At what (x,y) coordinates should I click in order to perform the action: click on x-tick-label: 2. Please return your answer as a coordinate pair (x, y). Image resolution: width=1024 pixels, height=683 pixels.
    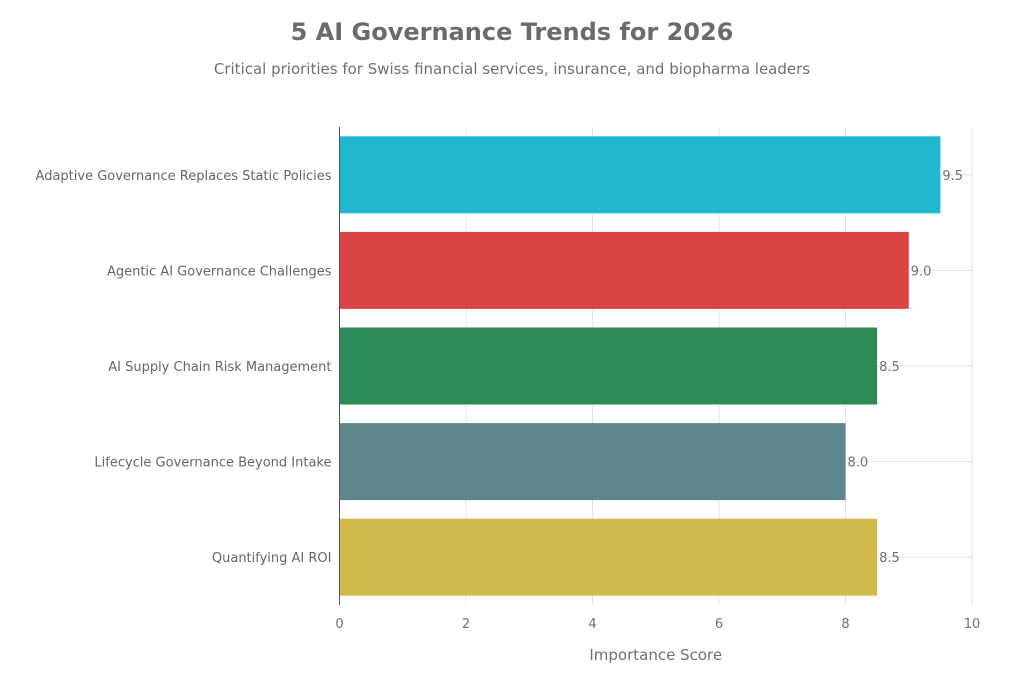
    Looking at the image, I should click on (466, 624).